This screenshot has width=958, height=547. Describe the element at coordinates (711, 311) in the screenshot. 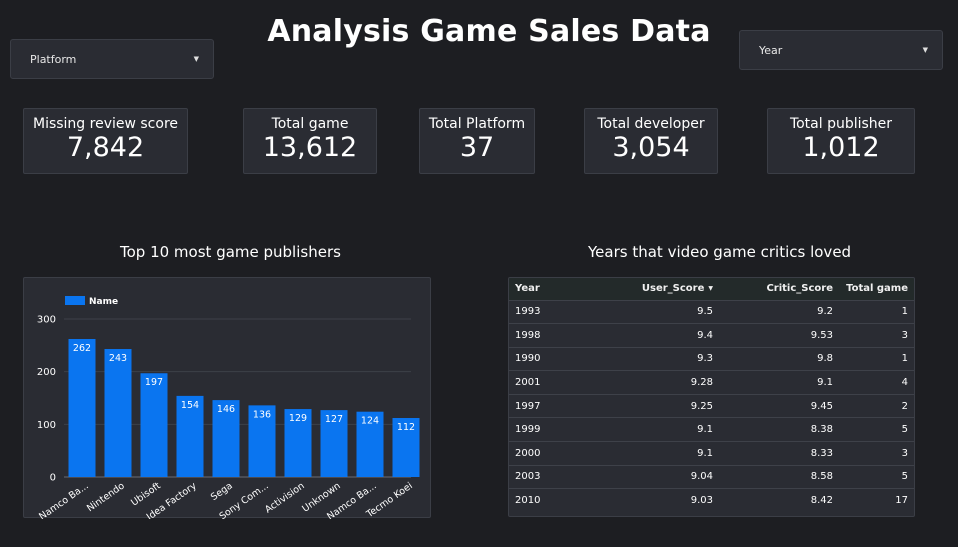

I see `table-row: 1993 9.5 9.2 1` at that location.